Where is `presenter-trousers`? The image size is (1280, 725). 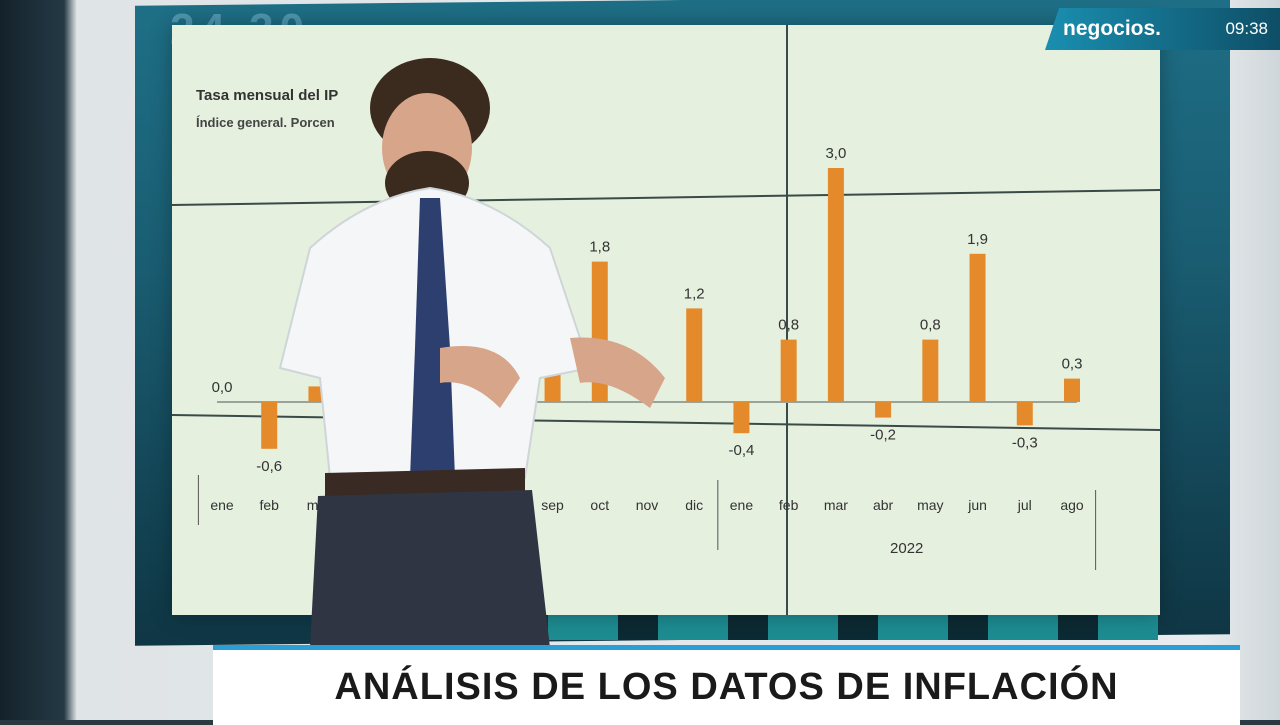
presenter-trousers is located at coordinates (430, 569).